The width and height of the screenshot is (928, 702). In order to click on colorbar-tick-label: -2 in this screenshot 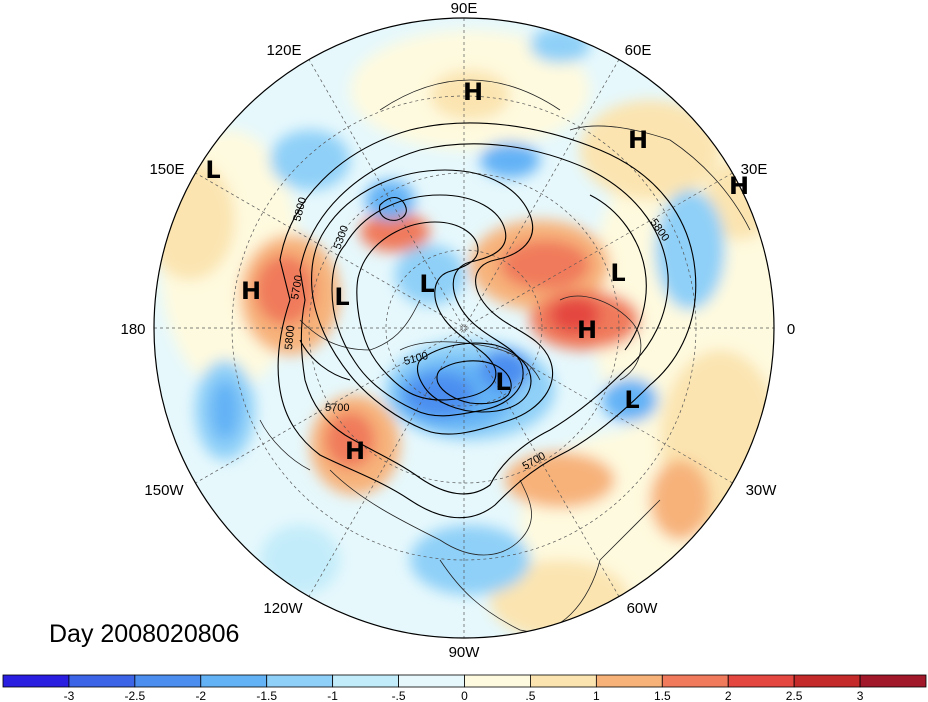, I will do `click(200, 695)`.